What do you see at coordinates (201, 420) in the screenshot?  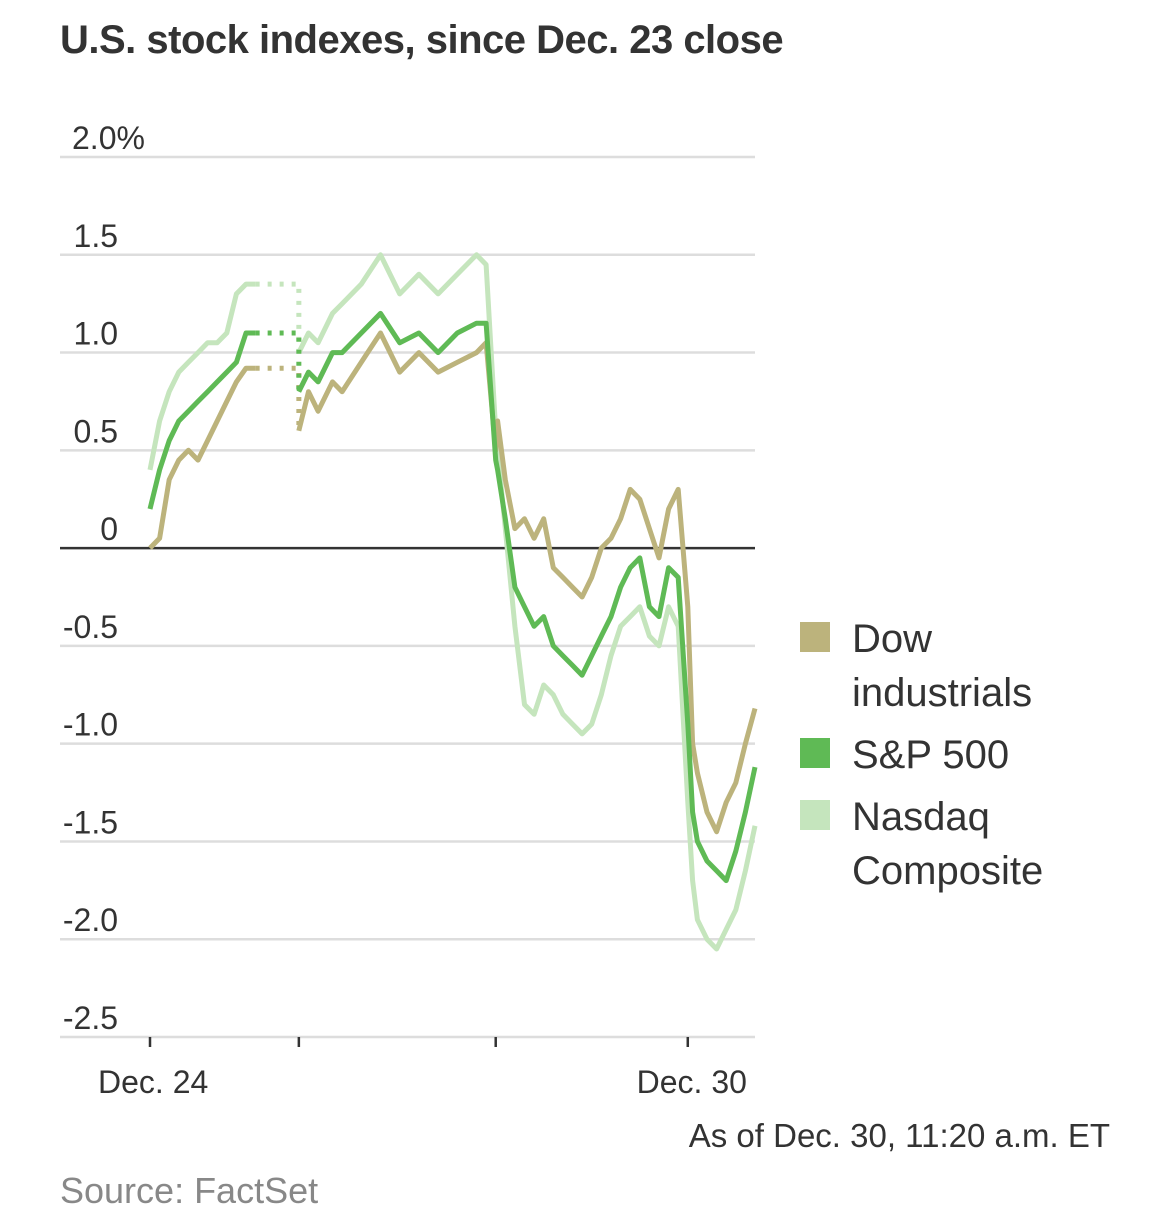 I see `series-line-sp500` at bounding box center [201, 420].